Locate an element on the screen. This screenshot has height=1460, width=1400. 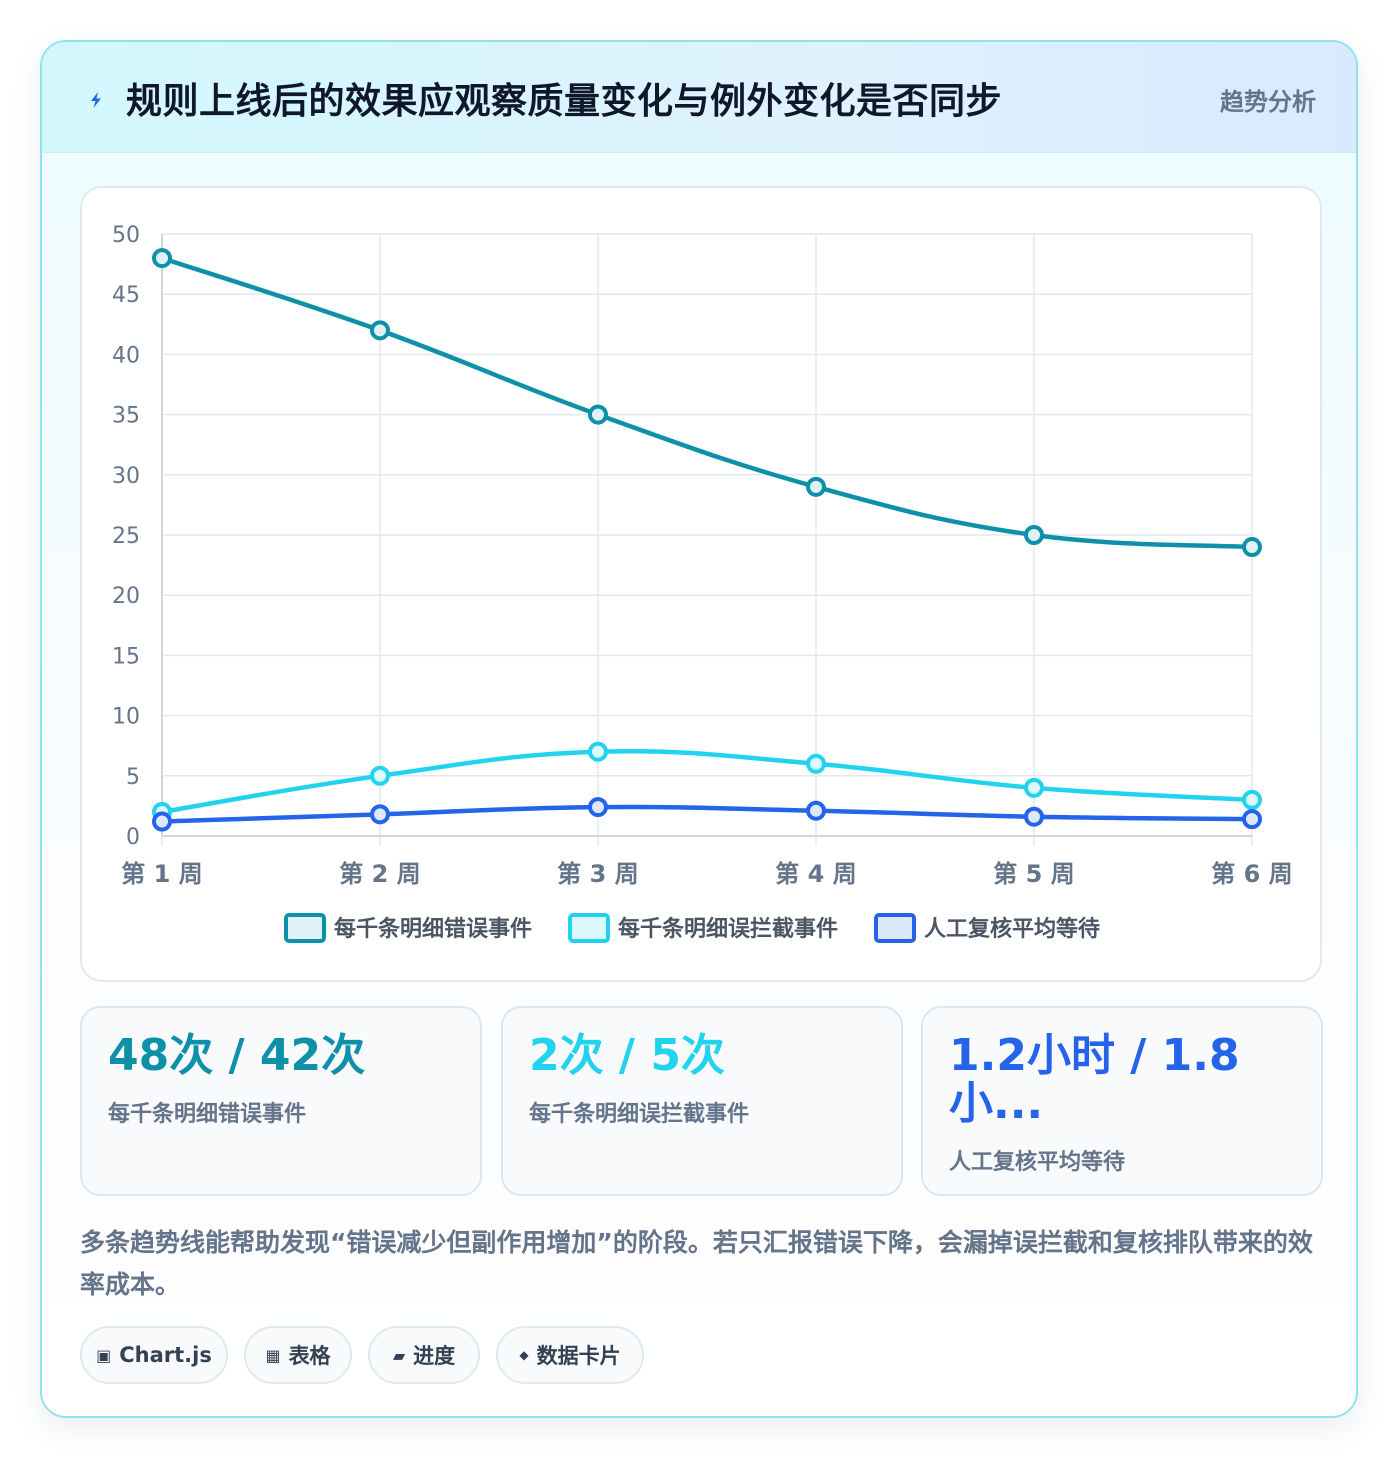
x-tick-label: 第 5 周 is located at coordinates (1033, 874).